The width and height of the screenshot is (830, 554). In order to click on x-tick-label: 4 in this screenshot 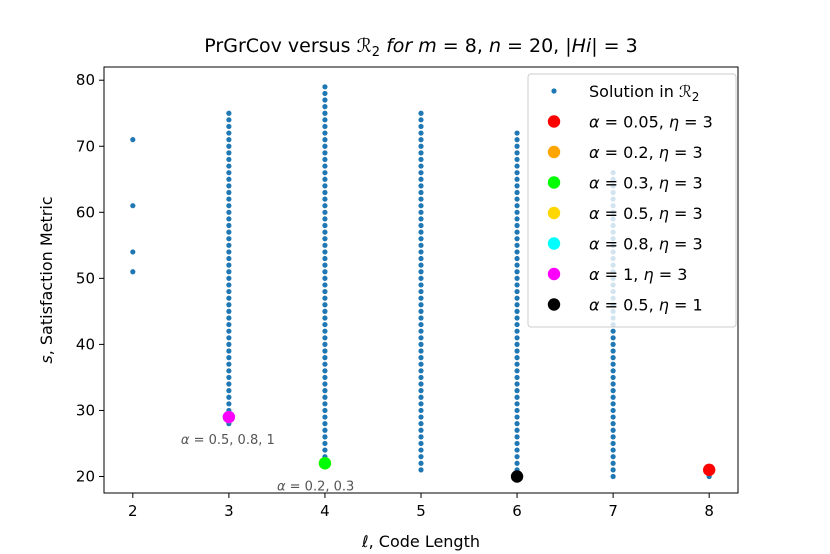, I will do `click(325, 511)`.